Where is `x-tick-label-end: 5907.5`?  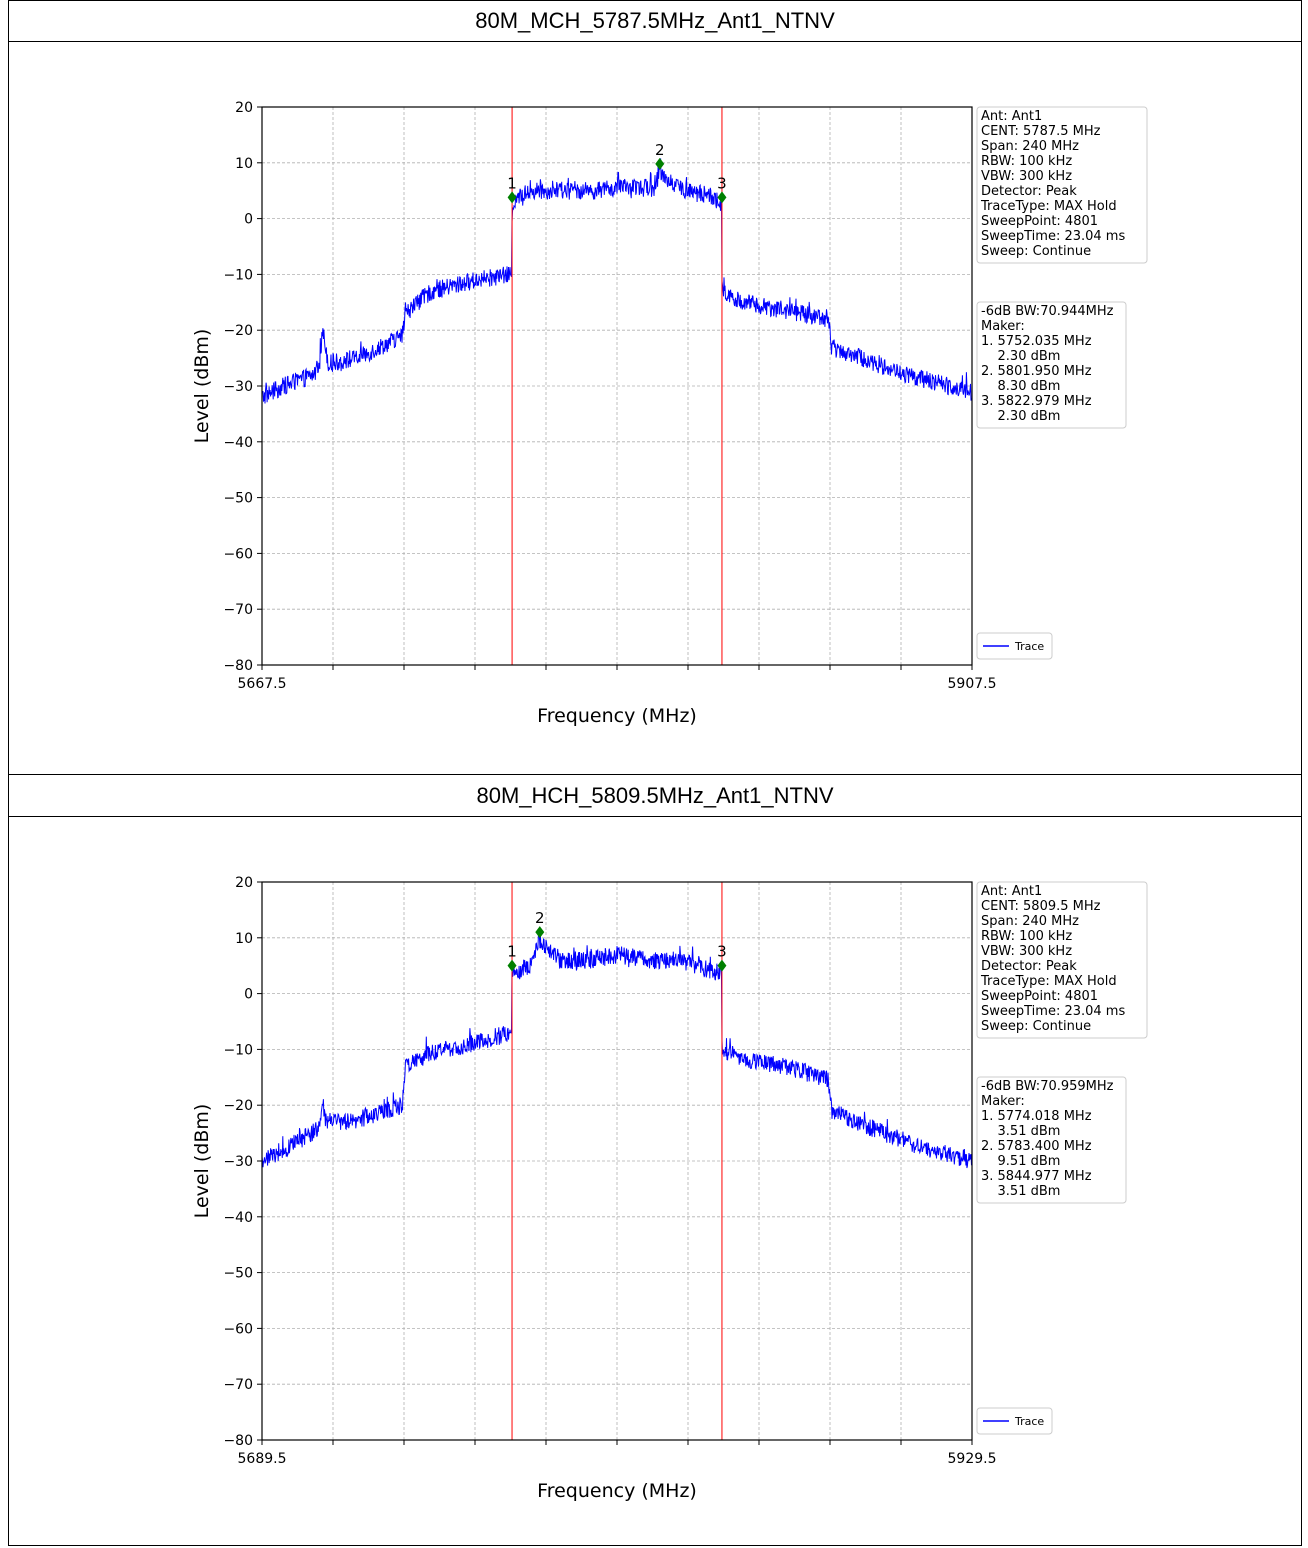 x-tick-label-end: 5907.5 is located at coordinates (972, 684).